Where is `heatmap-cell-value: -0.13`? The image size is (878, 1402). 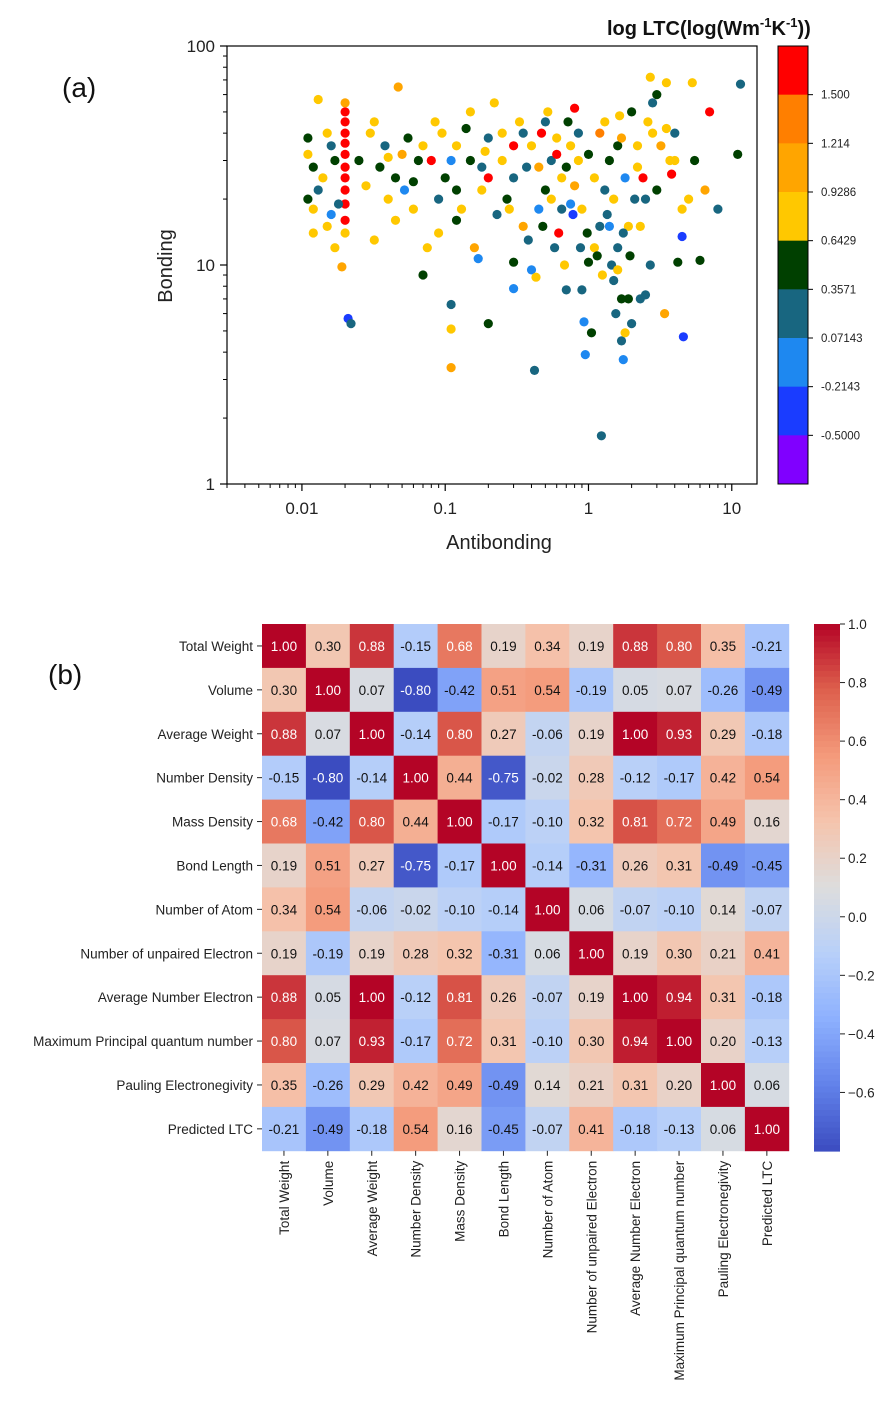
heatmap-cell-value: -0.13 is located at coordinates (679, 1129).